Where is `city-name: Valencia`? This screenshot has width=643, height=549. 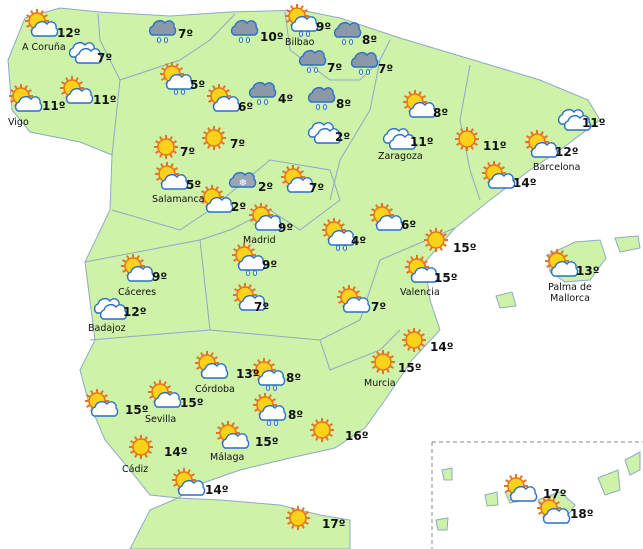
city-name: Valencia is located at coordinates (420, 292).